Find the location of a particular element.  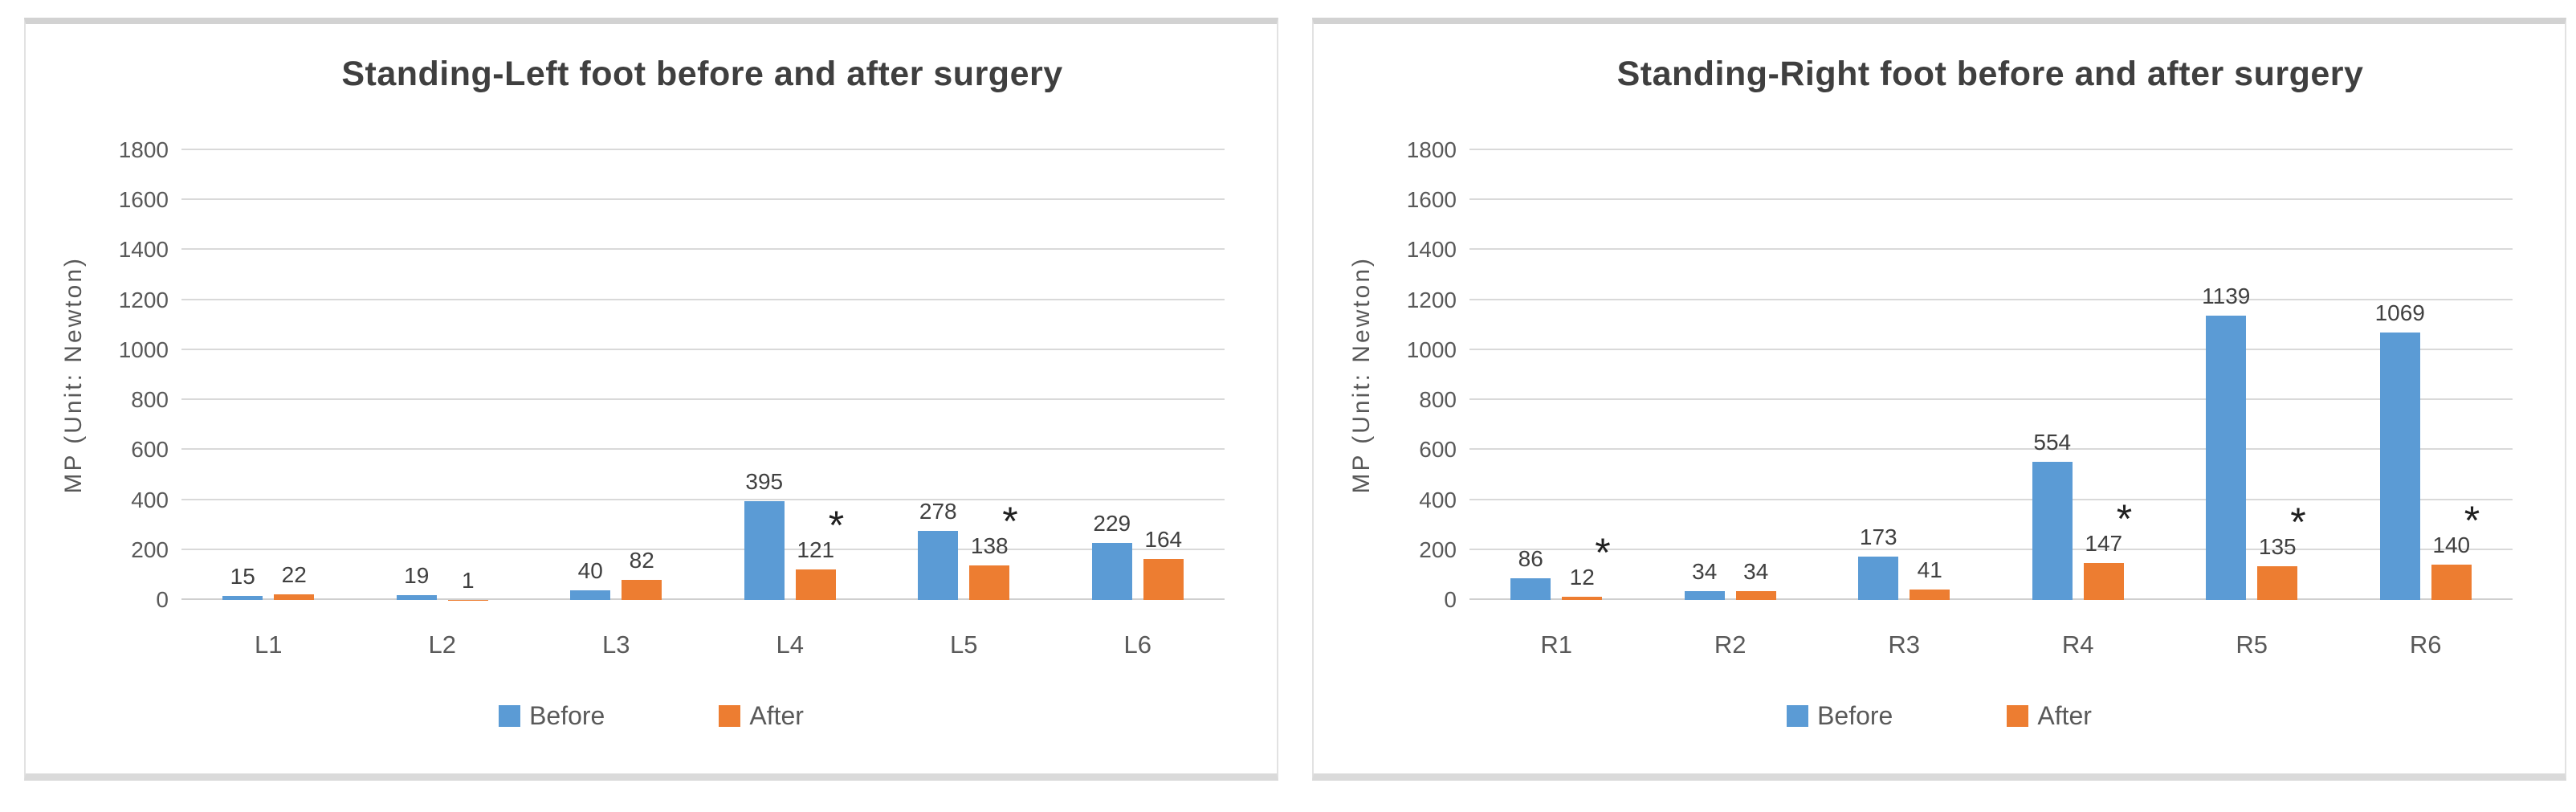

y-tick-label: 1200 is located at coordinates (1431, 299).